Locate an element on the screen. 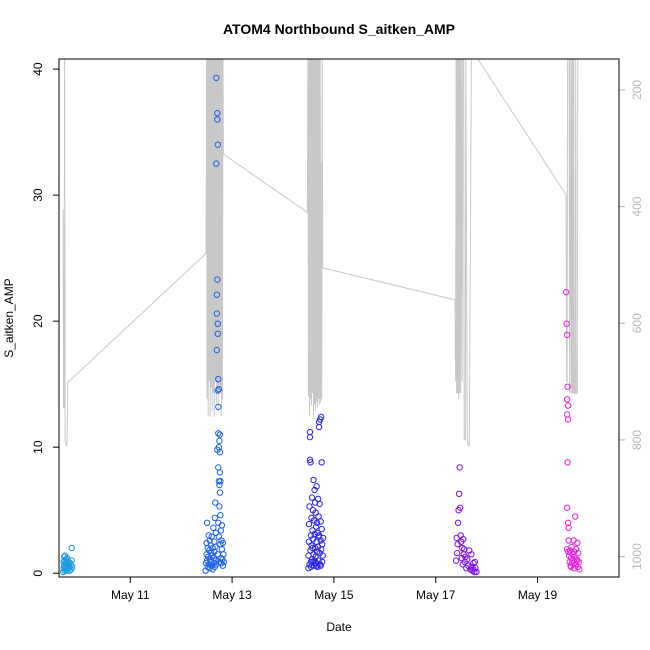 This screenshot has width=650, height=650. x-tick-label-2: May 15 is located at coordinates (334, 595).